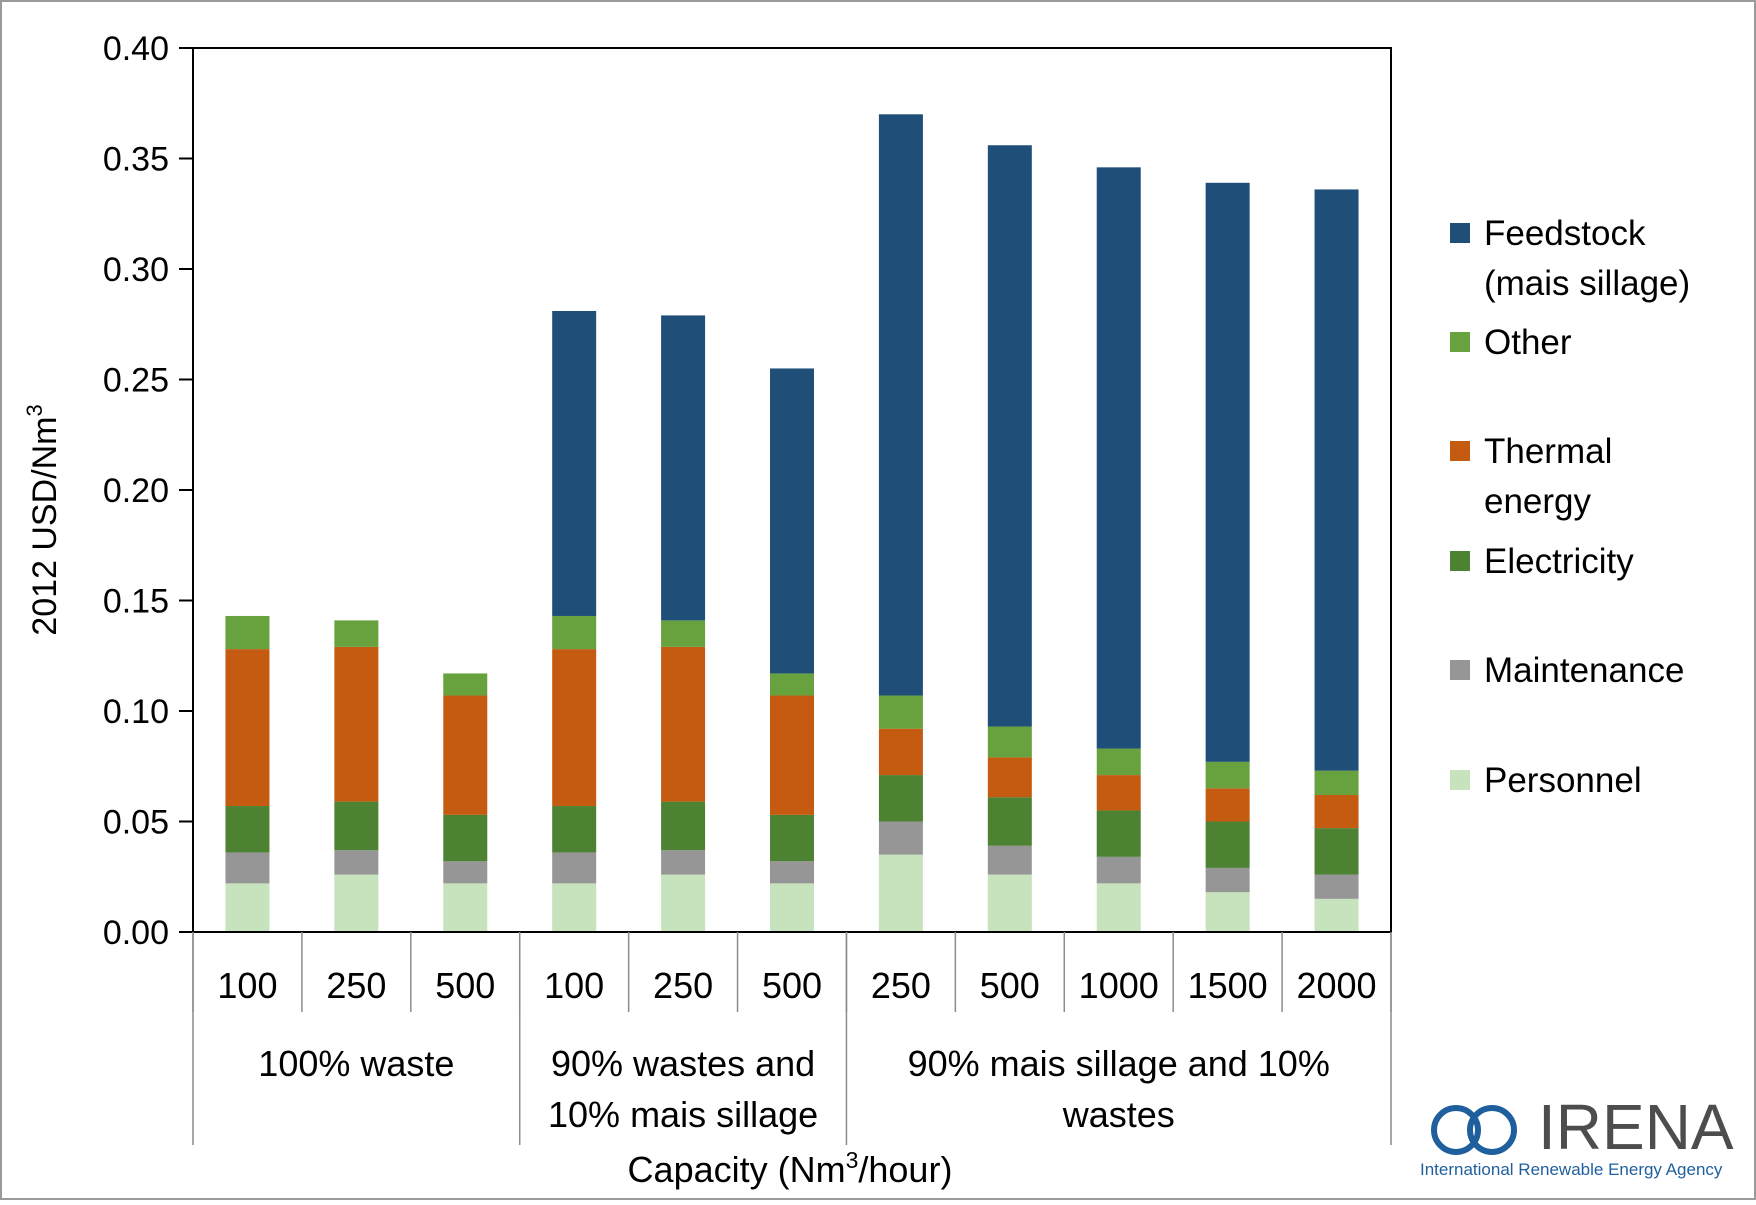 The width and height of the screenshot is (1756, 1205). Describe the element at coordinates (1563, 780) in the screenshot. I see `legend-label: Personnel` at that location.